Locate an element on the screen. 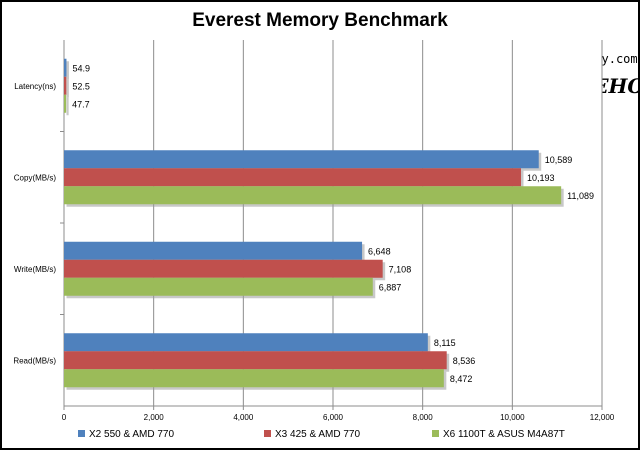  category-label: Latency(ns) is located at coordinates (35, 86).